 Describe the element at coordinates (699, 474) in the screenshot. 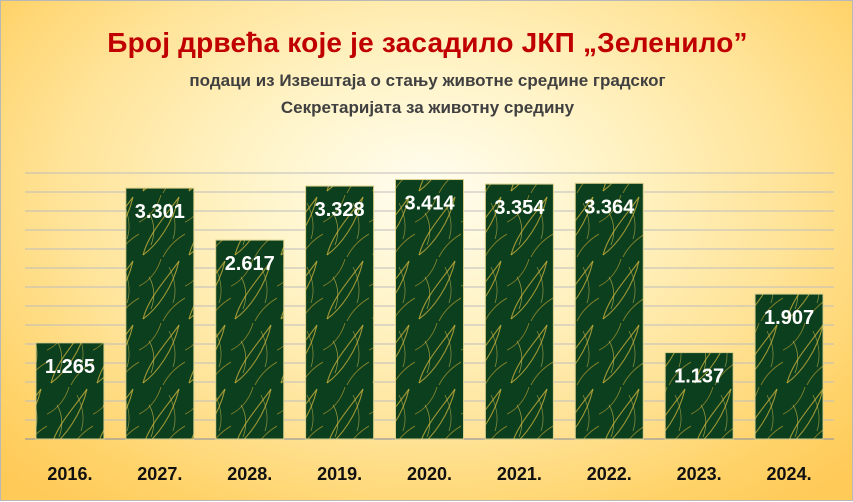

I see `x-tick-label: 2023.` at that location.